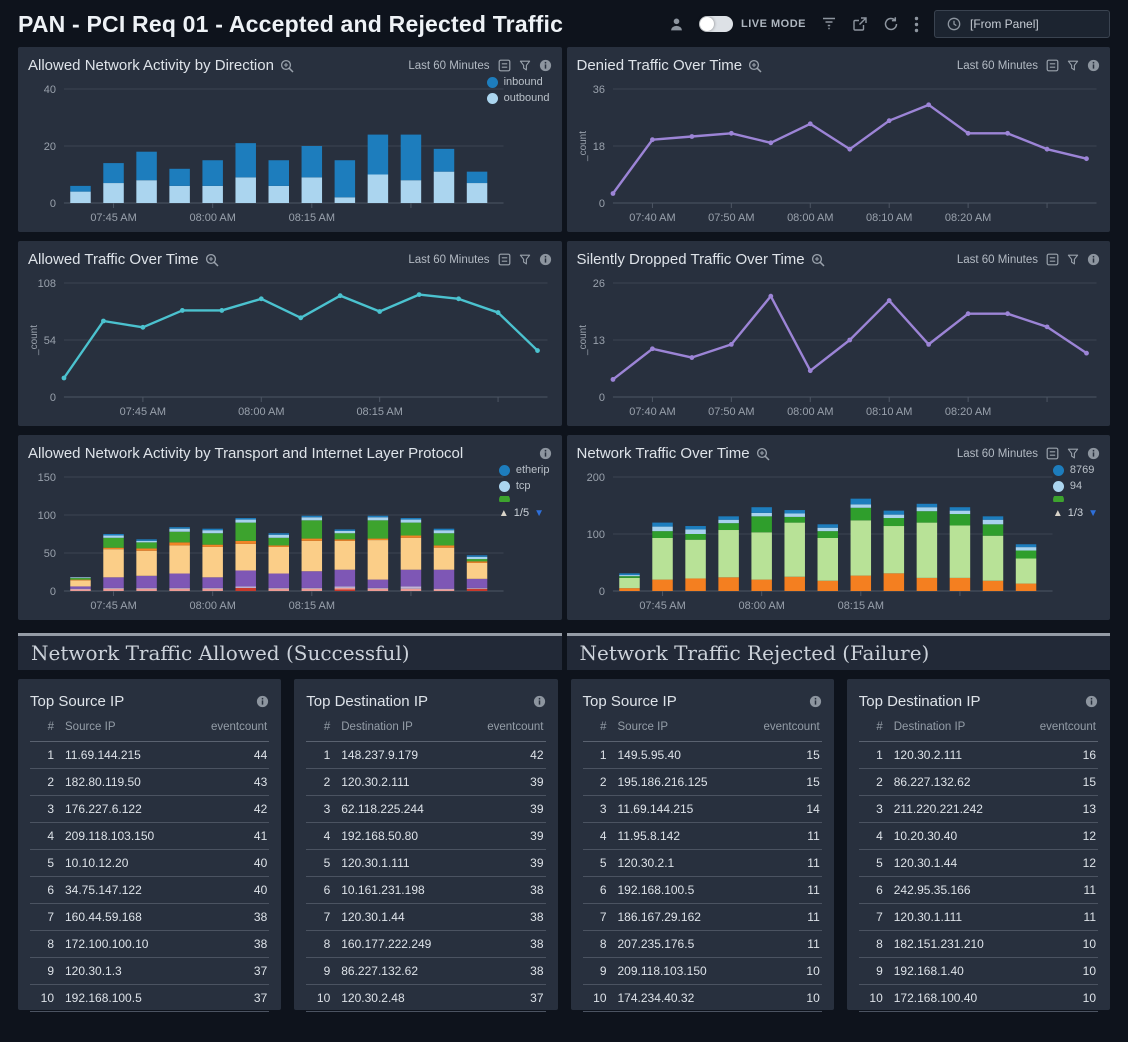 The height and width of the screenshot is (1042, 1128). Describe the element at coordinates (290, 348) in the screenshot. I see `allowed-line-chart: 0 54 108 07:45 AM 08:00 AM 08:15 AM _count` at that location.